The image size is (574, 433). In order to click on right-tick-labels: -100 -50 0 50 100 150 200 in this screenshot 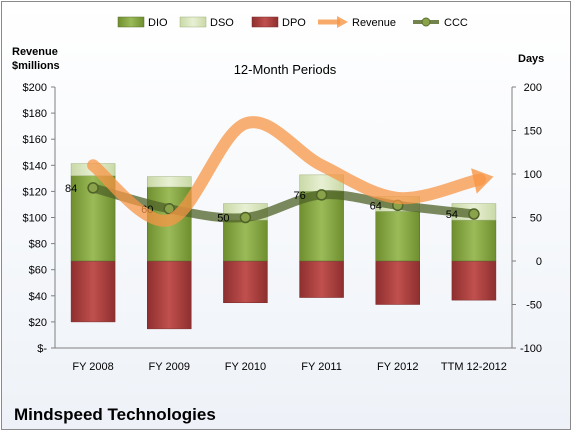, I will do `click(527, 218)`.